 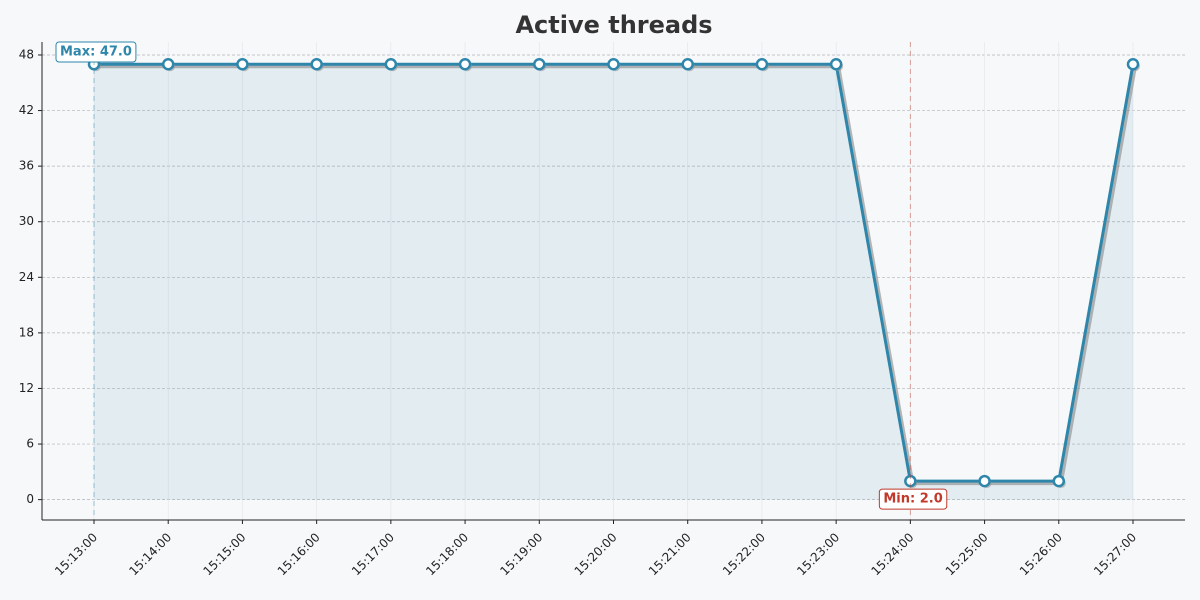 What do you see at coordinates (26, 54) in the screenshot?
I see `y-tick-label: 48` at bounding box center [26, 54].